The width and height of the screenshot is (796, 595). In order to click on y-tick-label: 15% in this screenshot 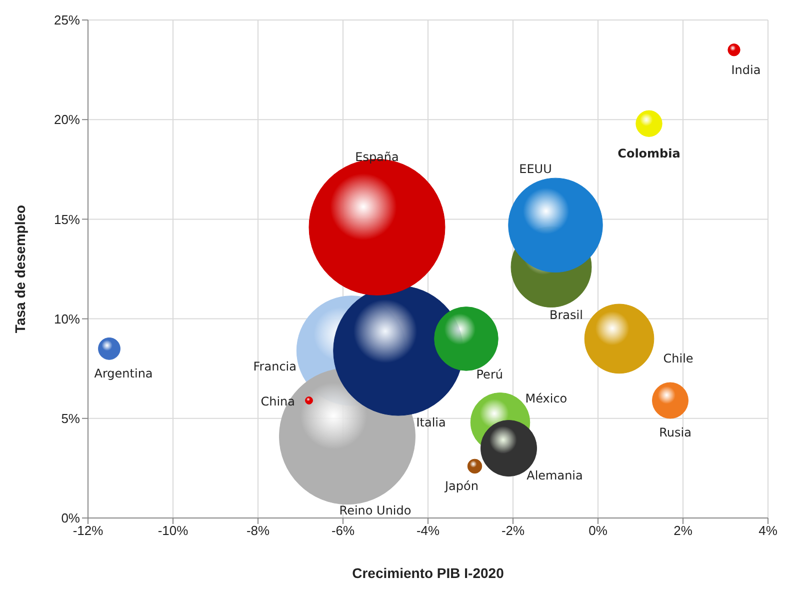, I will do `click(67, 219)`.